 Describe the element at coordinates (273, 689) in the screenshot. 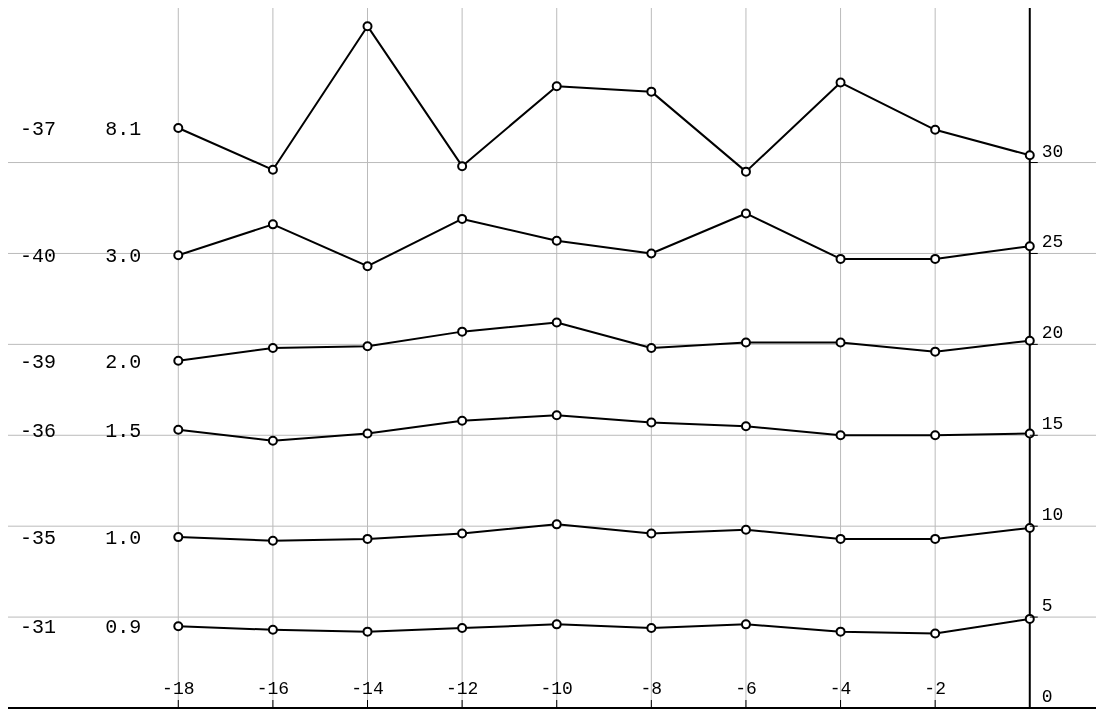

I see `x-tick-label: -16` at that location.